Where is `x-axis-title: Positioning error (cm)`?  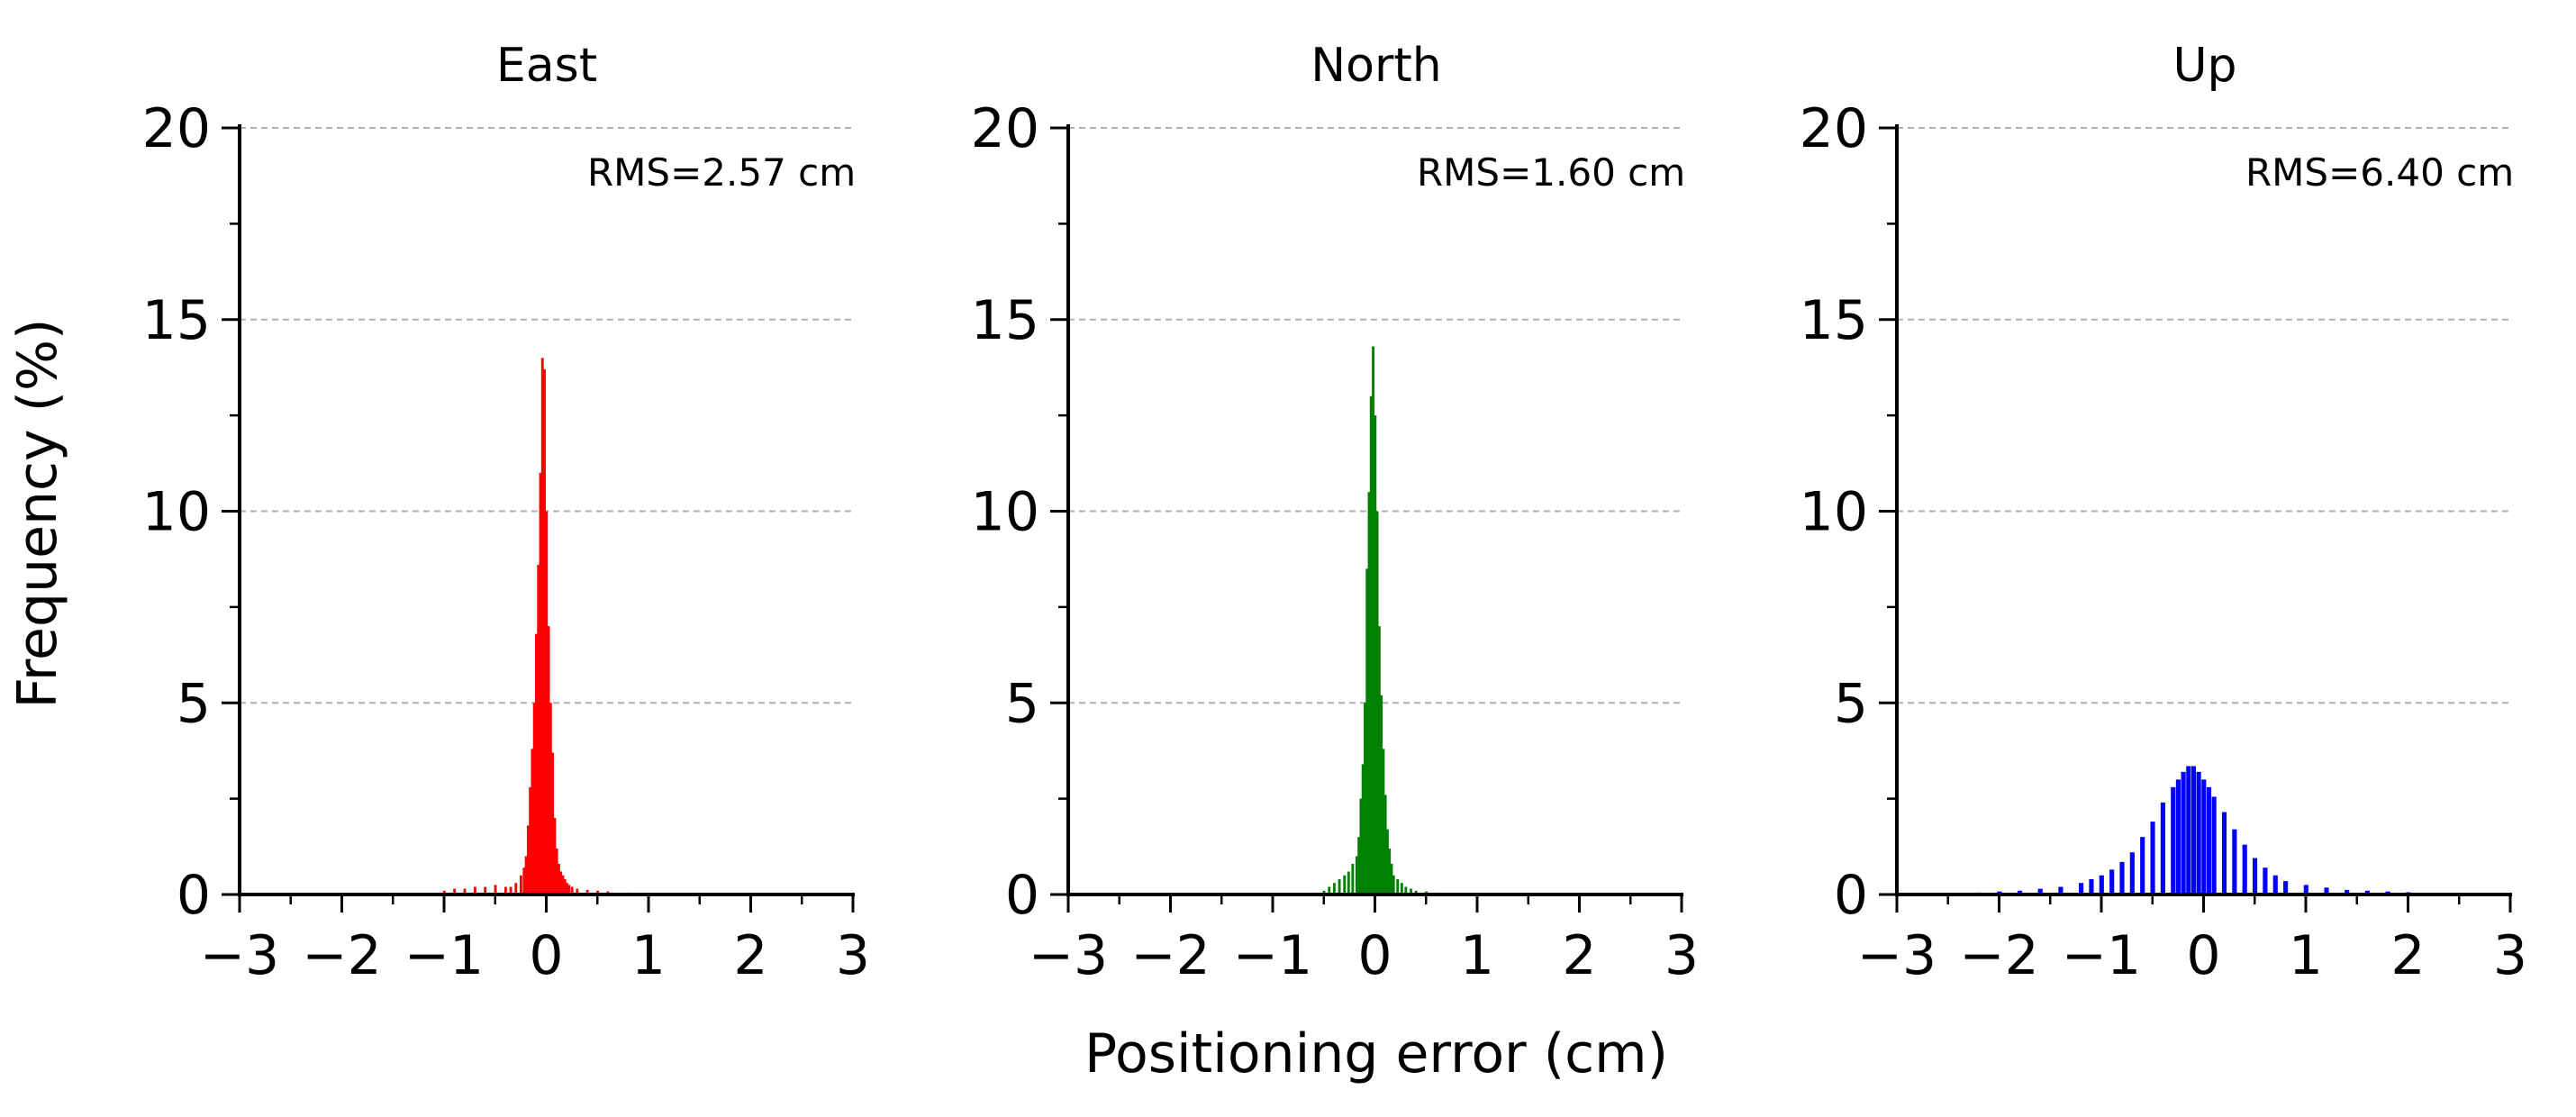 x-axis-title: Positioning error (cm) is located at coordinates (1376, 1053).